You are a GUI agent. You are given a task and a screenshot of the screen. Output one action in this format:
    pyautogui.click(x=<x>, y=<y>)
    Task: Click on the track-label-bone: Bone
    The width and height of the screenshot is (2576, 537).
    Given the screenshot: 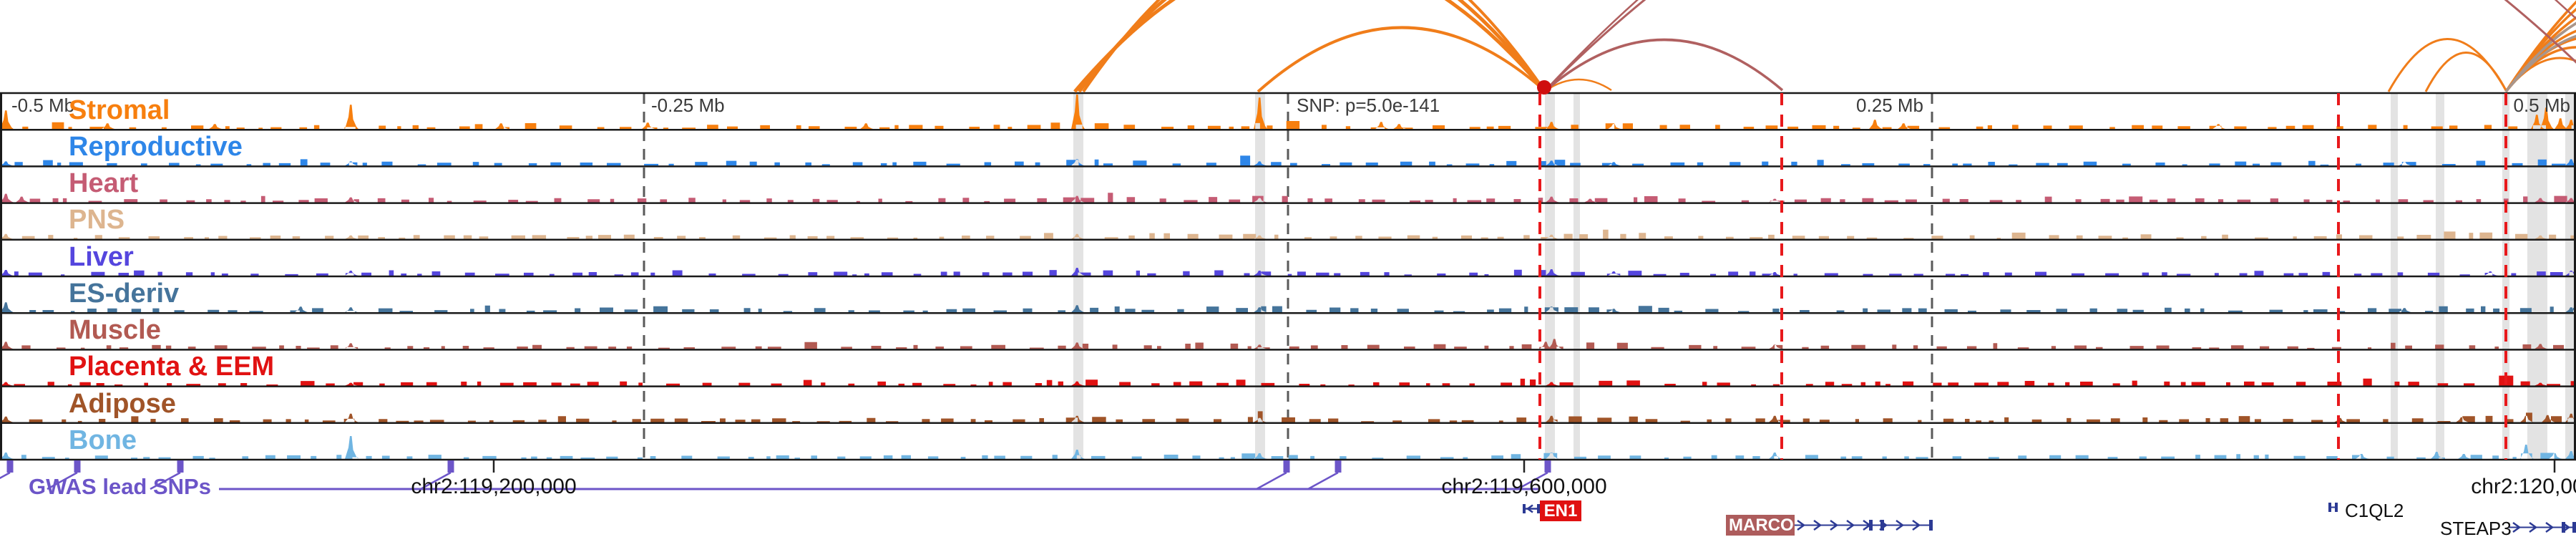 What is the action you would take?
    pyautogui.click(x=103, y=440)
    